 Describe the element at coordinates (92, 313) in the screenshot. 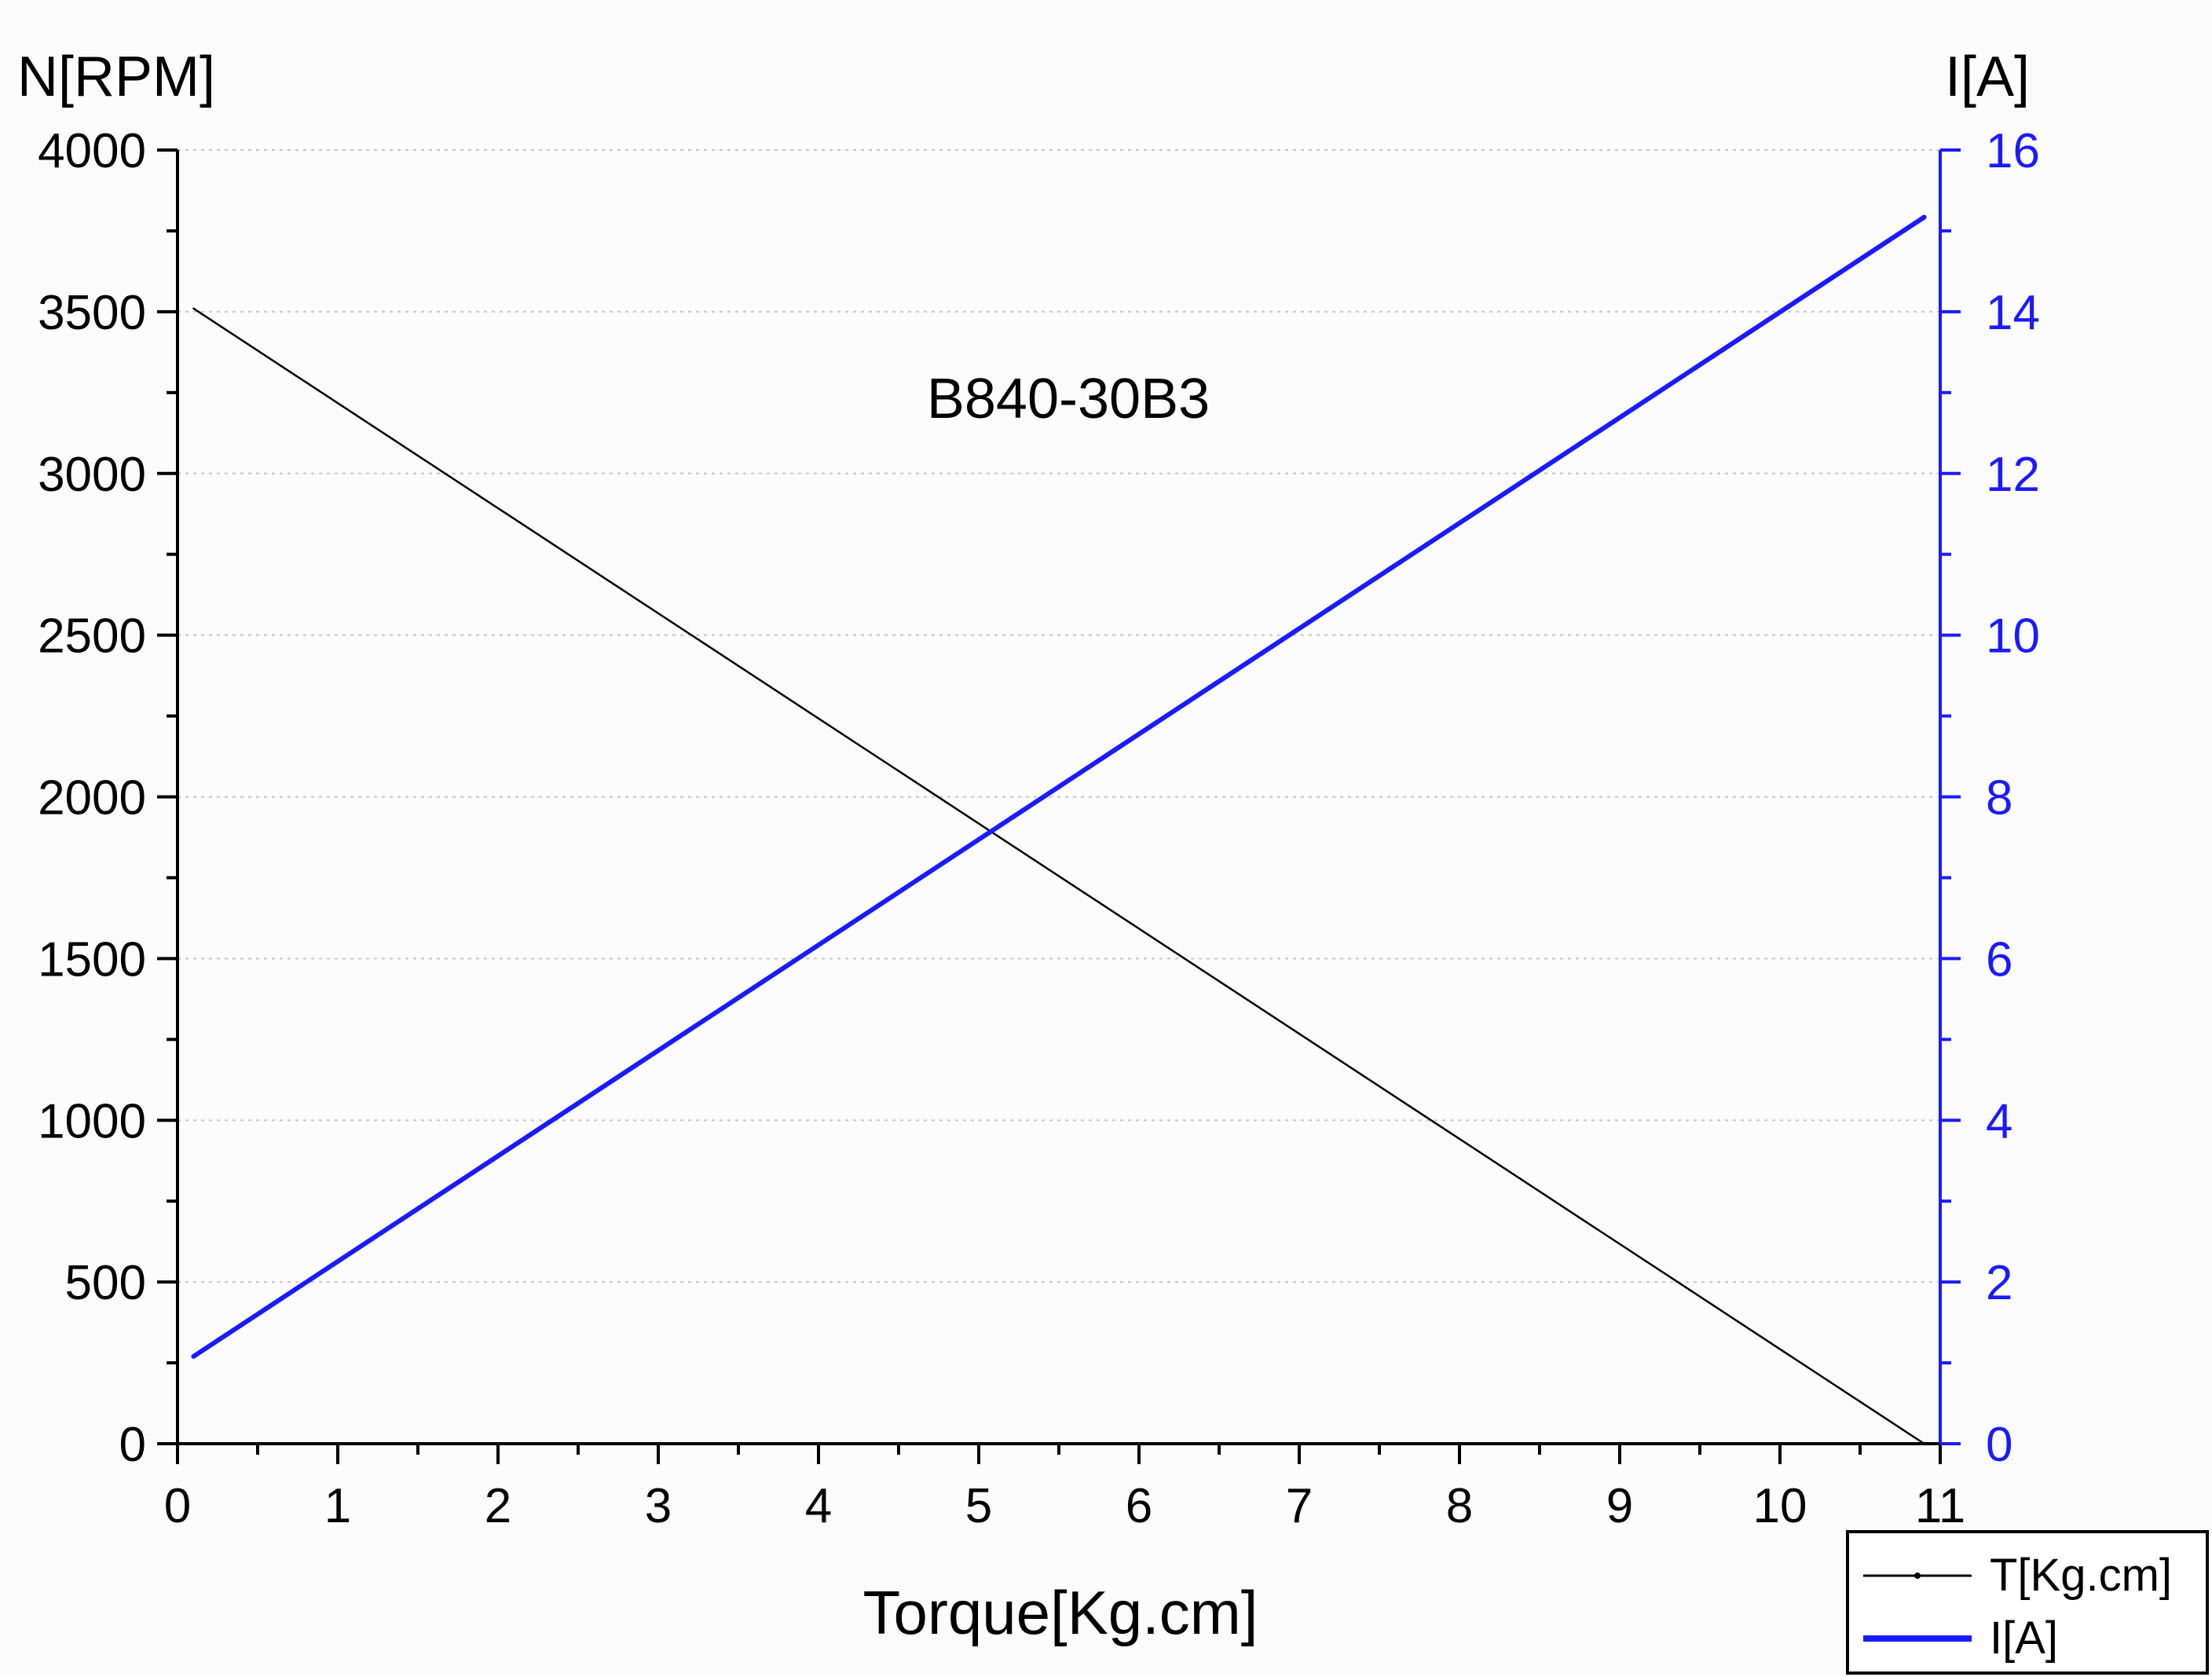

I see `y-left-tick-label: 3500` at that location.